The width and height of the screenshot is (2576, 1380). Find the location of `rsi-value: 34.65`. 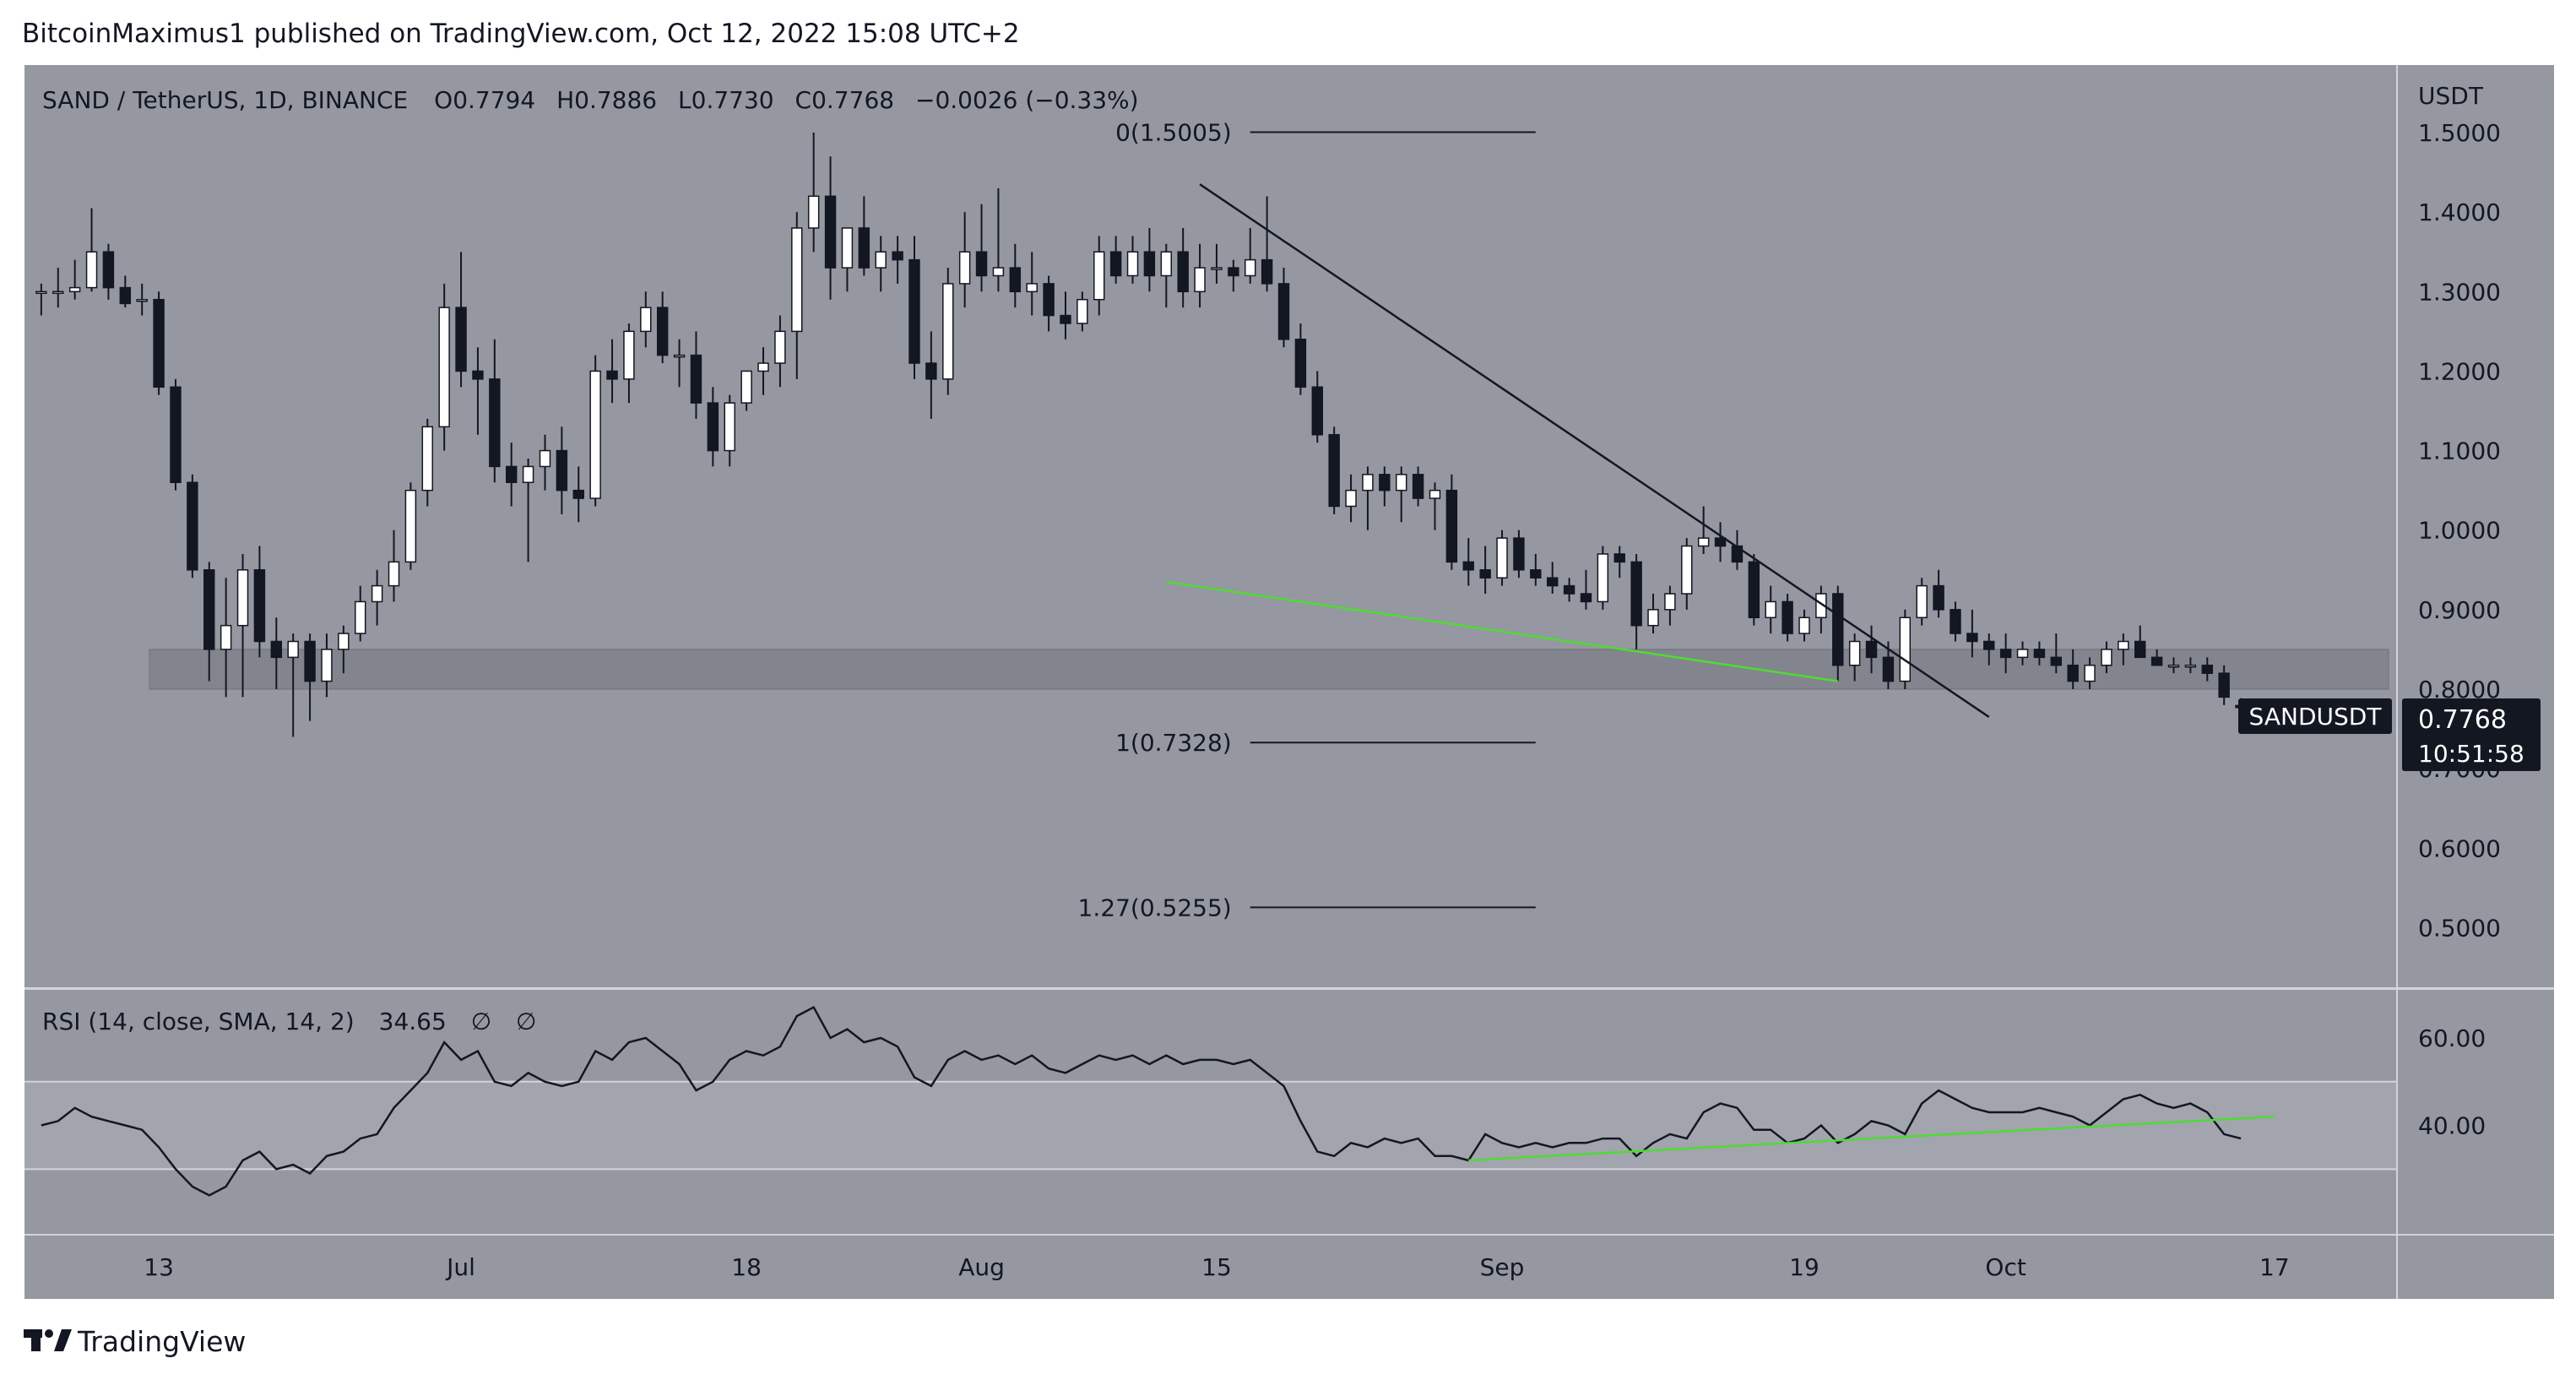

rsi-value: 34.65 is located at coordinates (413, 1021).